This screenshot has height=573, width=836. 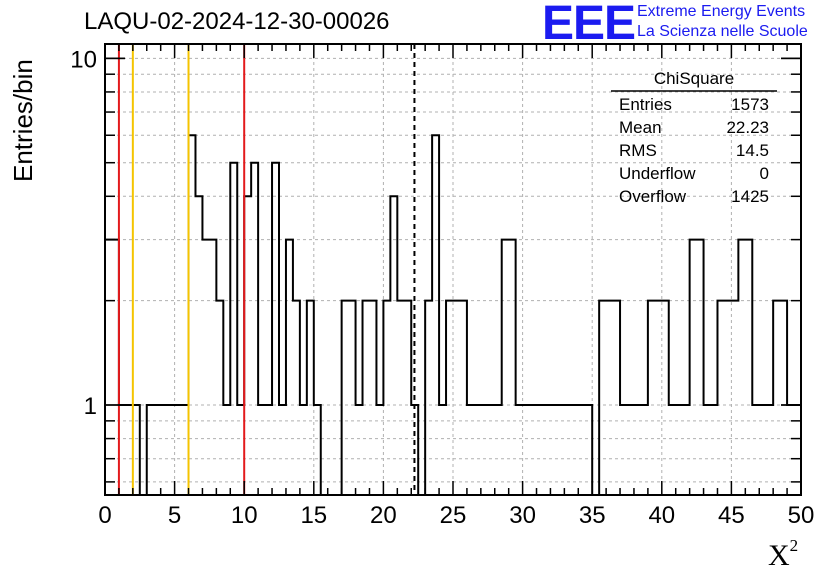 I want to click on x-tick-label: 20, so click(x=383, y=515).